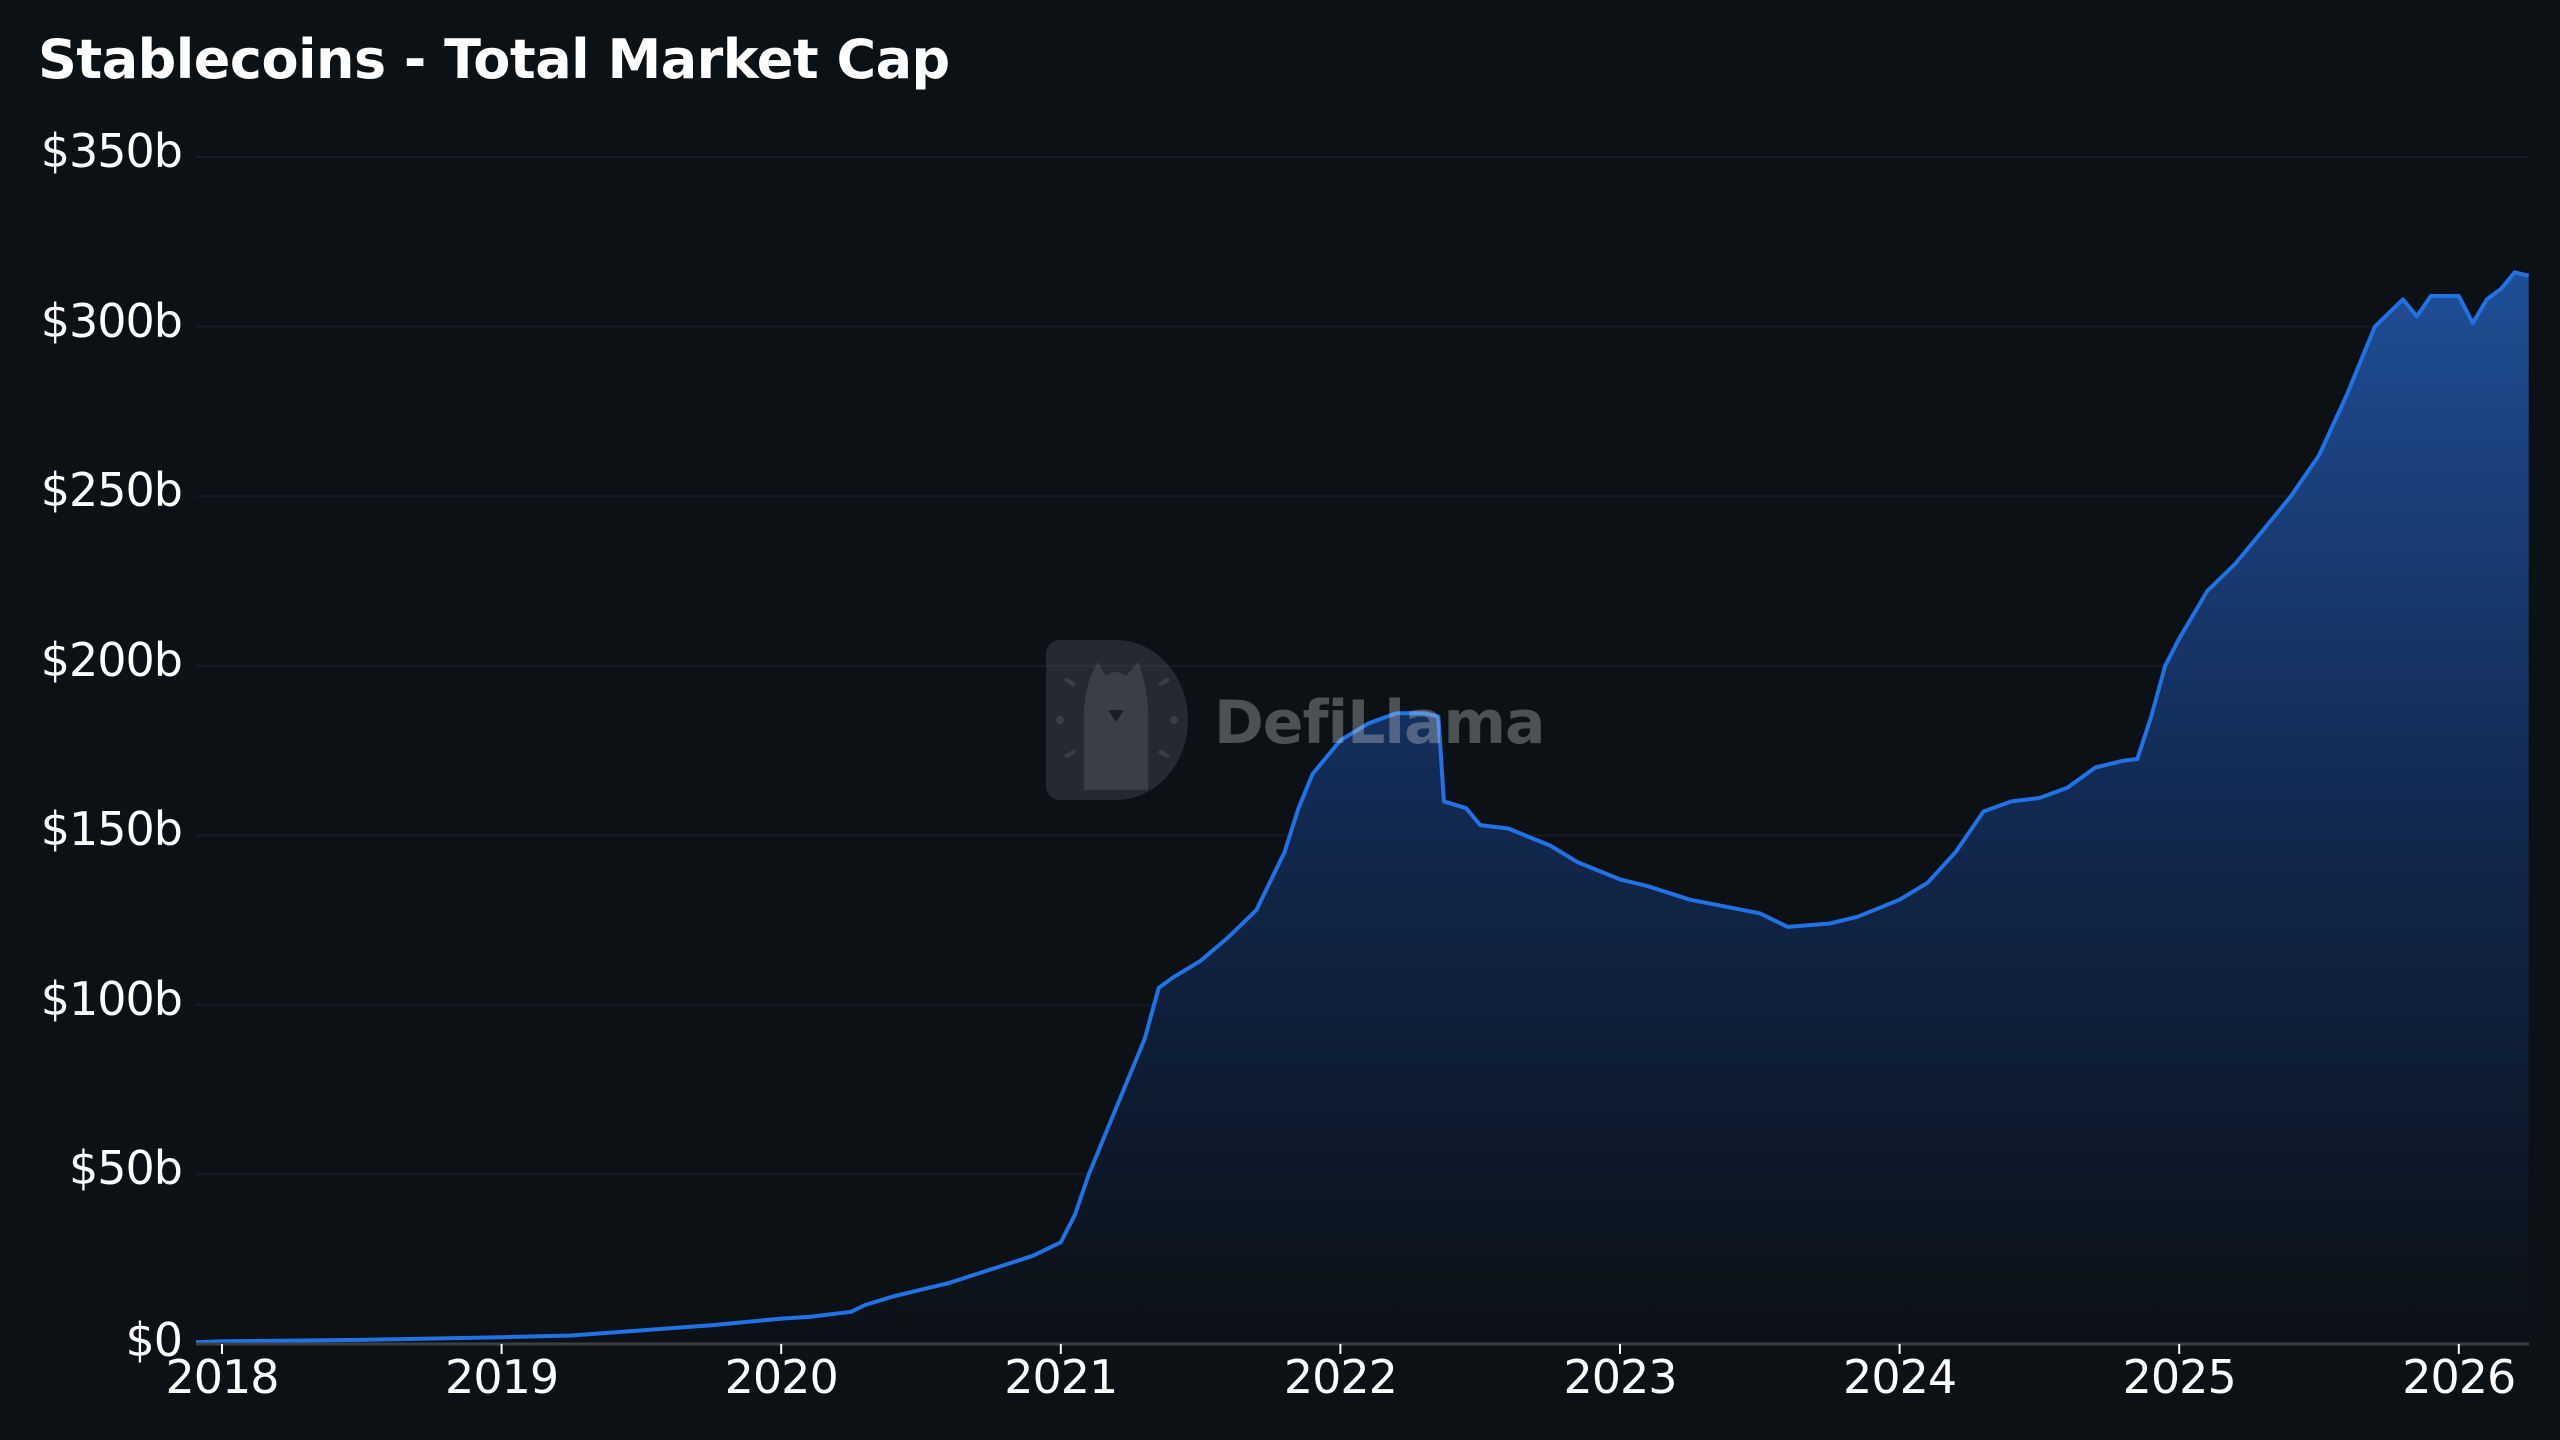  What do you see at coordinates (111, 151) in the screenshot?
I see `y-axis-label: $350b` at bounding box center [111, 151].